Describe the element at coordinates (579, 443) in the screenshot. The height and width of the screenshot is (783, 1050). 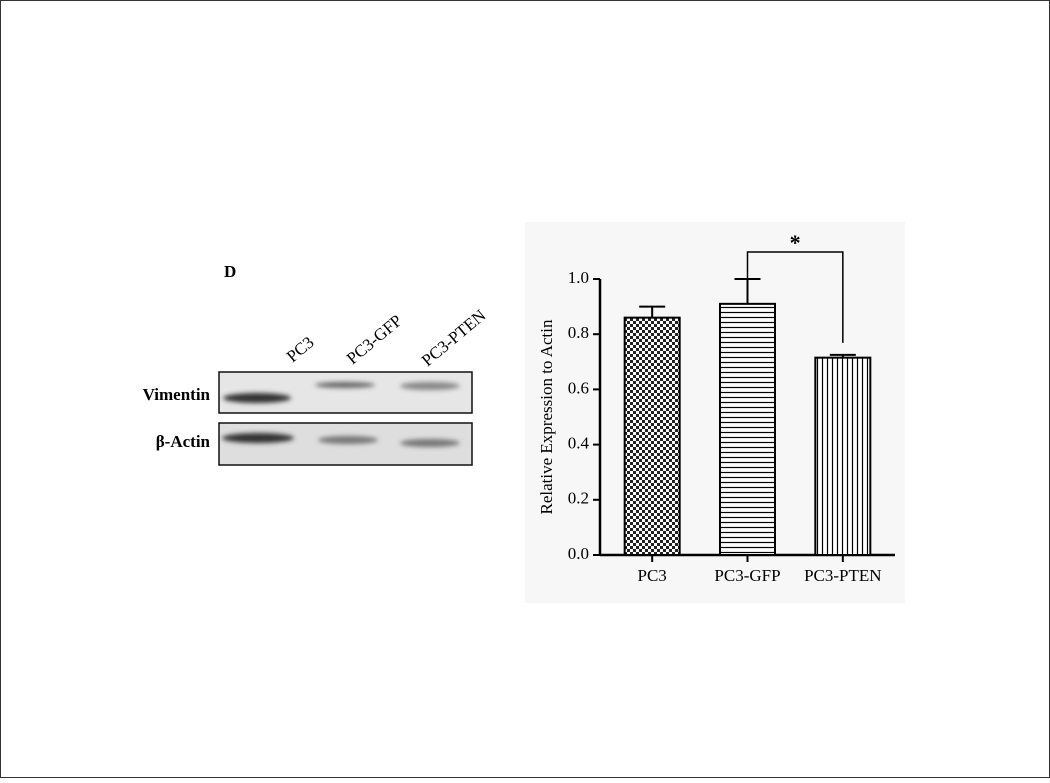
I see `y-tick-label: 0.4` at that location.